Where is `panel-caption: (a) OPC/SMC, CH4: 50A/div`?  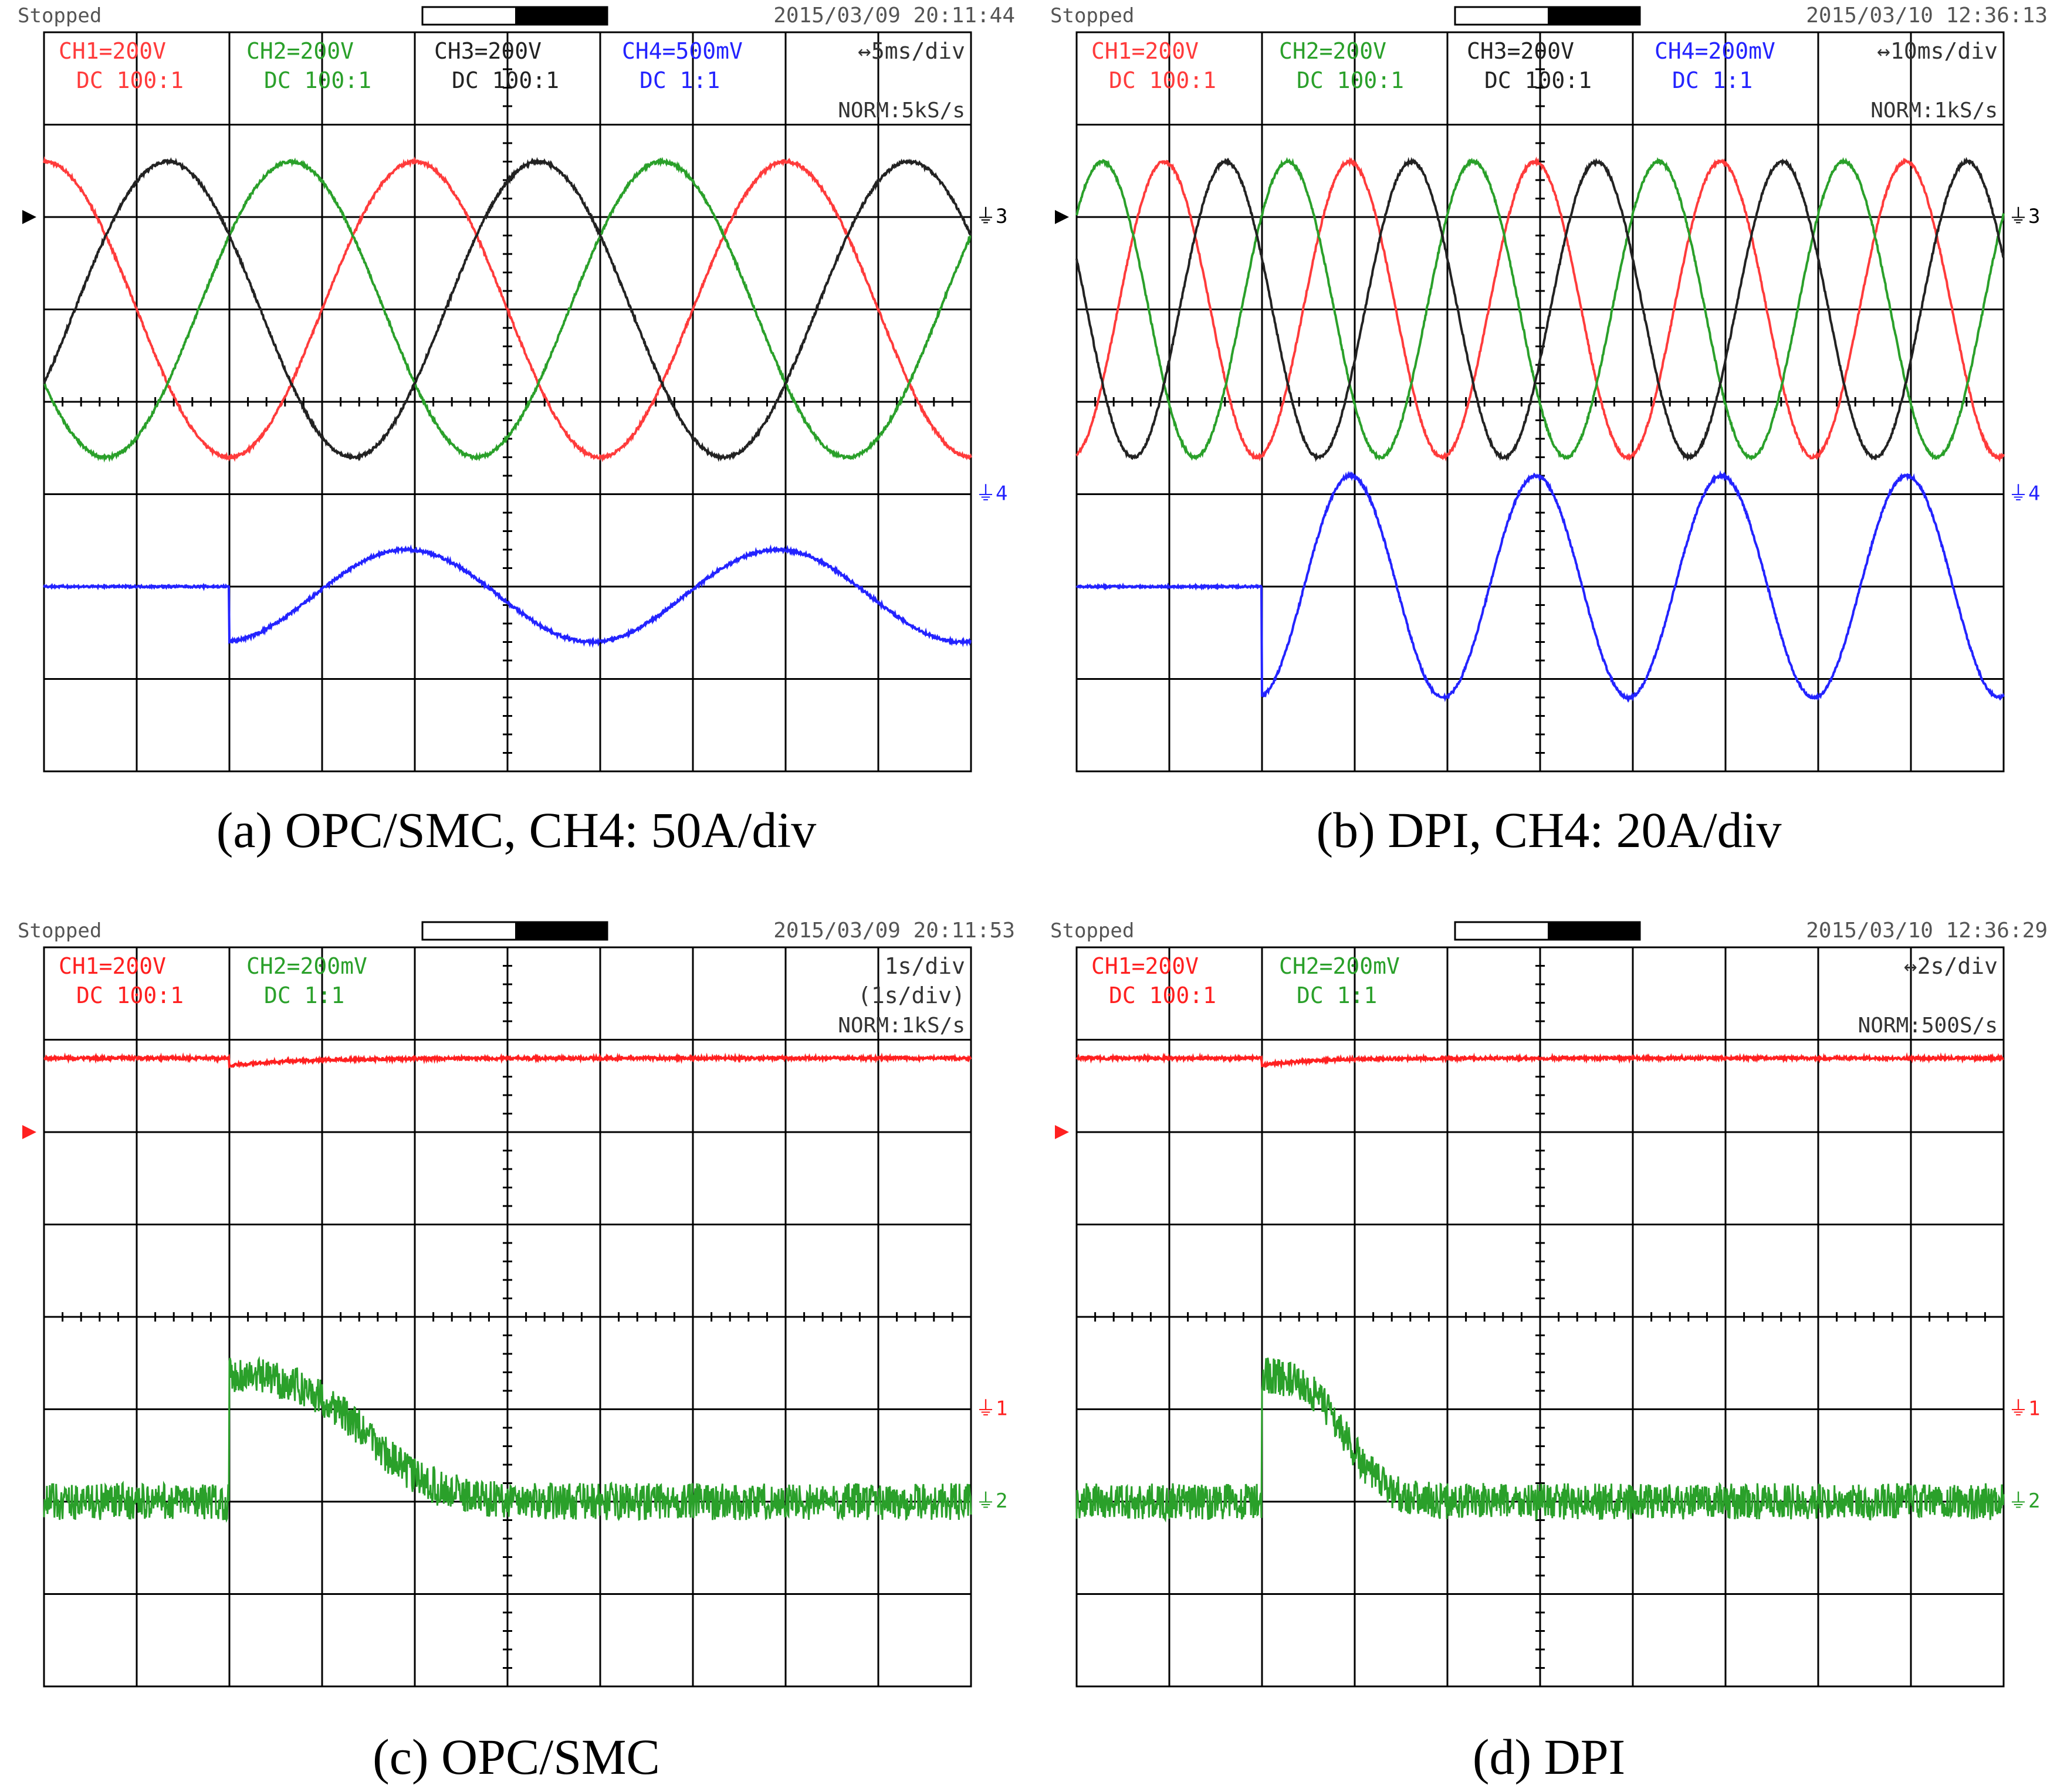 panel-caption: (a) OPC/SMC, CH4: 50A/div is located at coordinates (516, 830).